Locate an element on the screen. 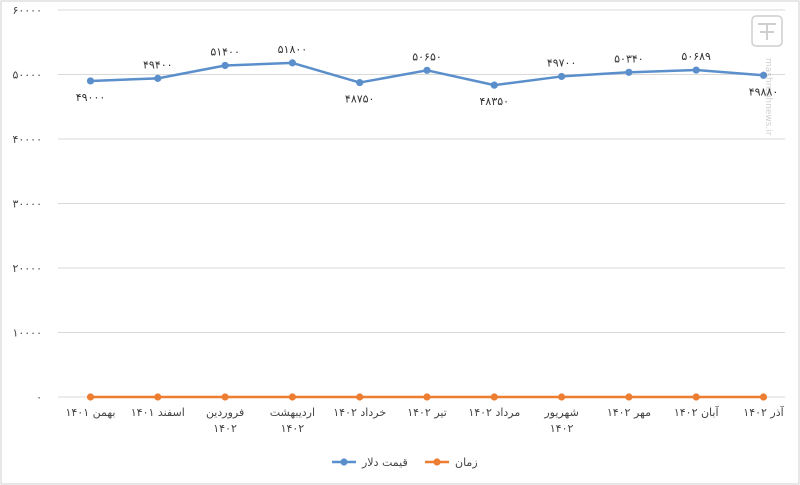 This screenshot has height=485, width=800. x-tick-label: شهریور ۱۴۰۲ is located at coordinates (560, 420).